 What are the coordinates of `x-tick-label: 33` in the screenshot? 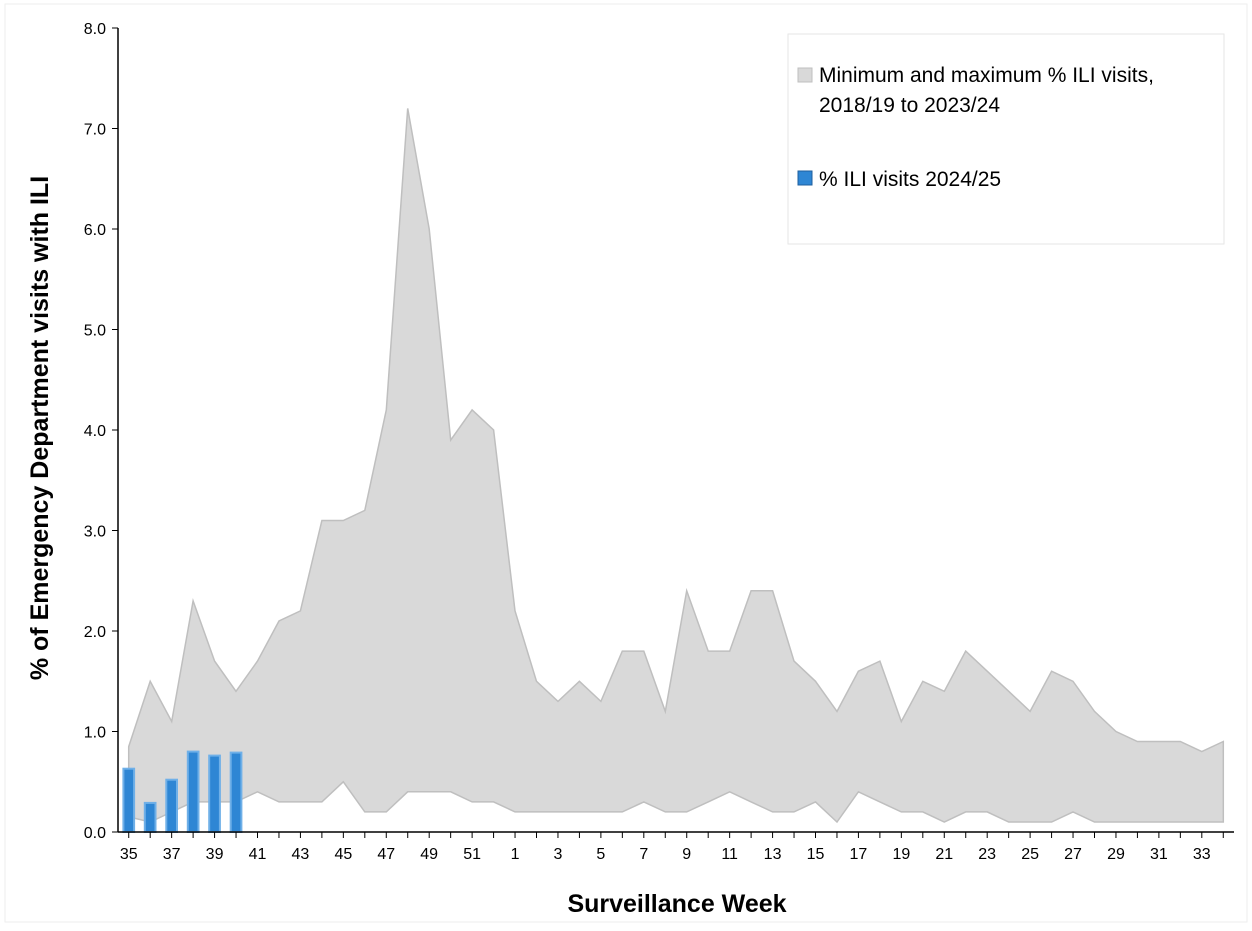 It's located at (1202, 854).